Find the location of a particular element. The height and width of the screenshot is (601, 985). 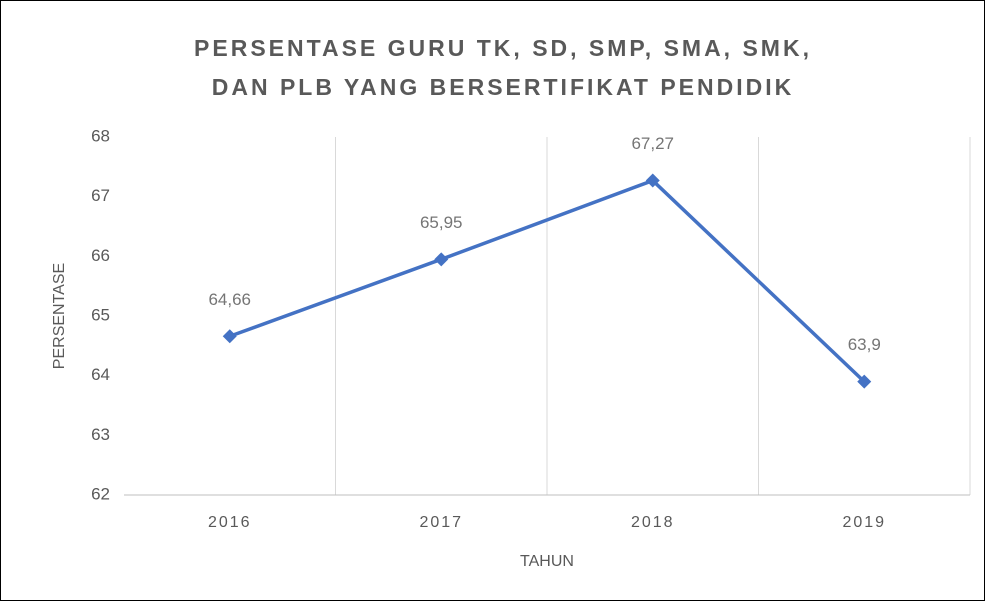

data-label: 63,9 is located at coordinates (864, 344).